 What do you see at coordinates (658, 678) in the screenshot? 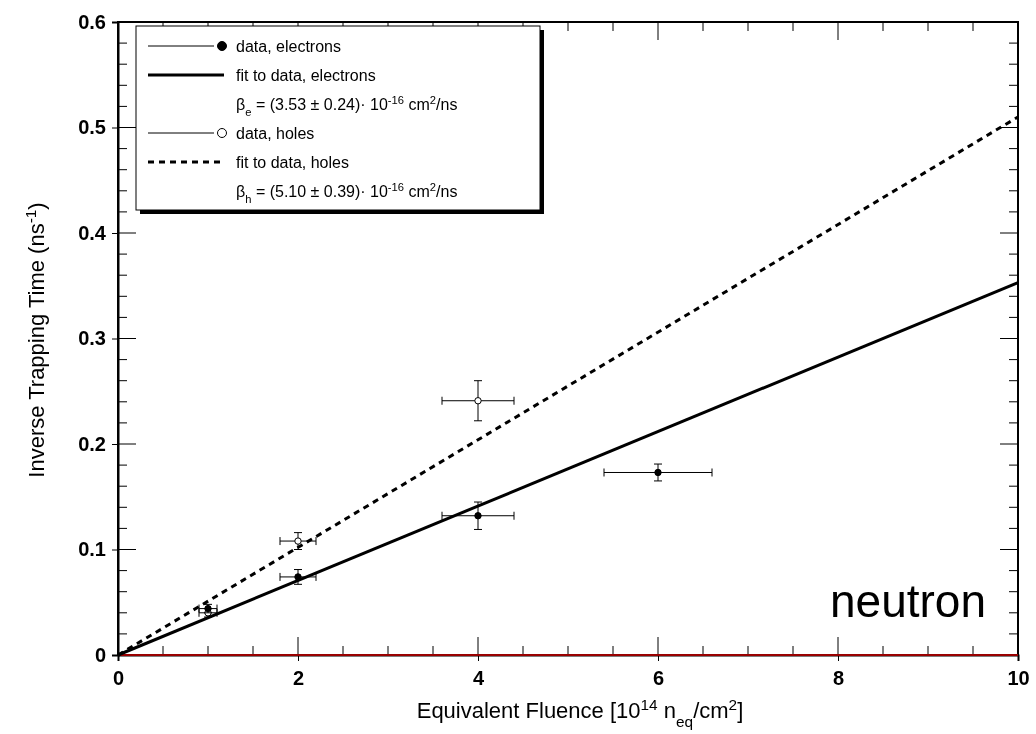
I see `x-tick-label: 6` at bounding box center [658, 678].